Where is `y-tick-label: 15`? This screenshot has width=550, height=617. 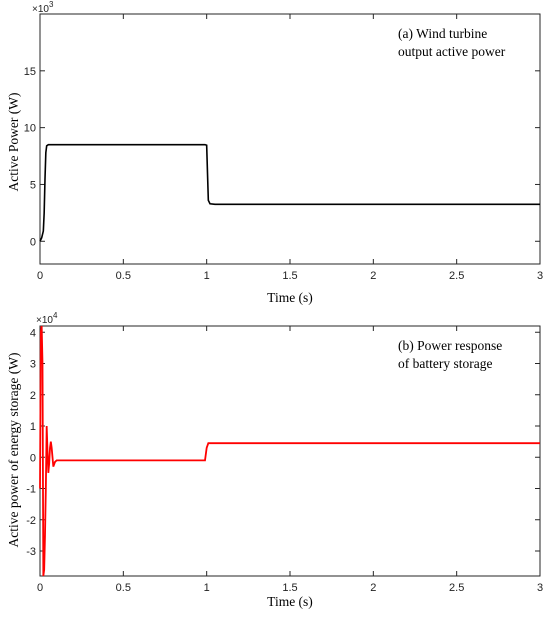
y-tick-label: 15 is located at coordinates (30, 72).